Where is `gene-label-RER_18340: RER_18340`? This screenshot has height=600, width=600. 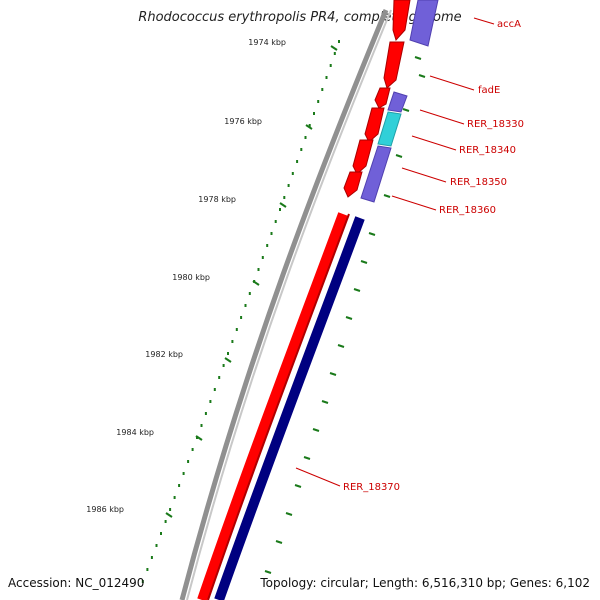
gene-label-RER_18340: RER_18340 is located at coordinates (487, 150).